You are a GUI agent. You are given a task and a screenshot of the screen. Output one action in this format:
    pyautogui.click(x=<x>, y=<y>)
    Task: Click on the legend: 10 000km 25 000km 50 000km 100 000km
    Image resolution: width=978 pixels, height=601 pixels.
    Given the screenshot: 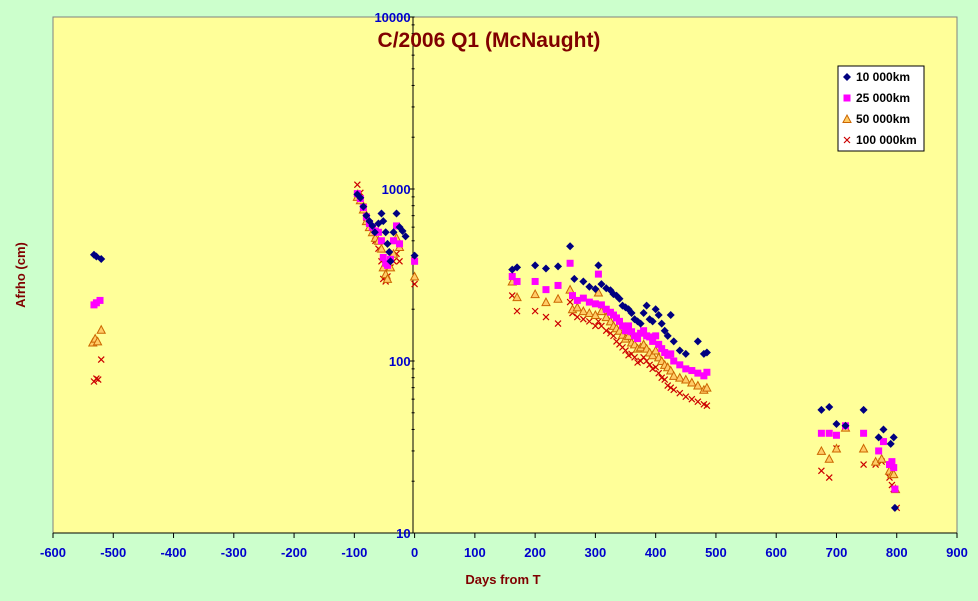 What is the action you would take?
    pyautogui.click(x=881, y=108)
    